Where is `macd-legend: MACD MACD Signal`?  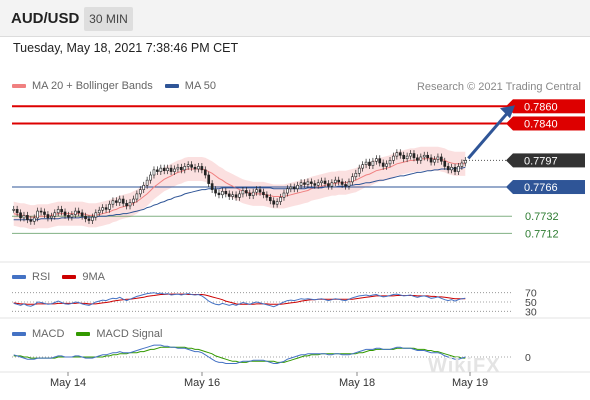 macd-legend: MACD MACD Signal is located at coordinates (93, 334).